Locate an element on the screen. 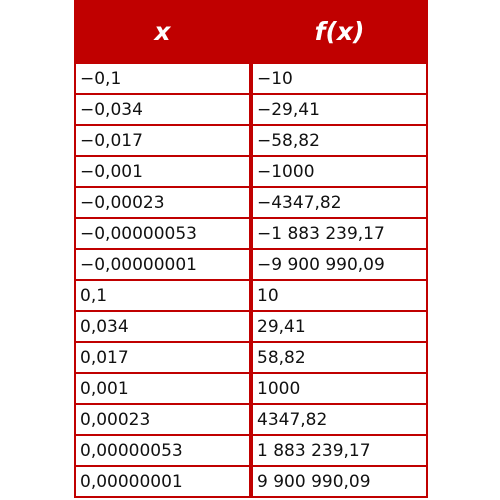 This screenshot has height=500, width=500. table-row: 0,00000053 1 883 239,17 is located at coordinates (251, 449).